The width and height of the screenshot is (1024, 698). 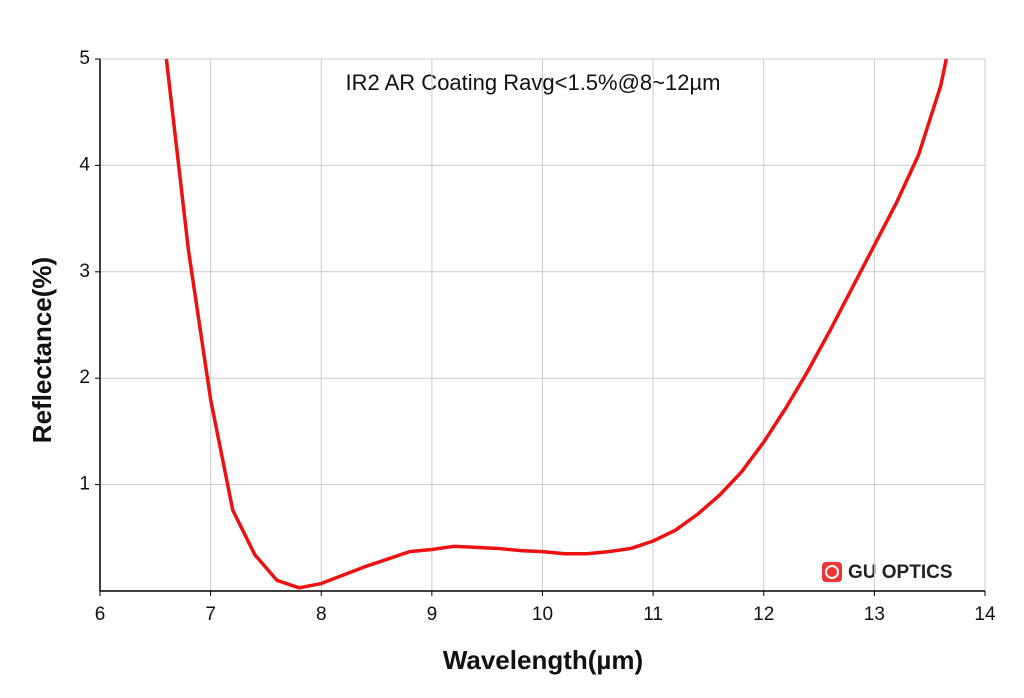 I want to click on x-tick-label: 6, so click(x=100, y=614).